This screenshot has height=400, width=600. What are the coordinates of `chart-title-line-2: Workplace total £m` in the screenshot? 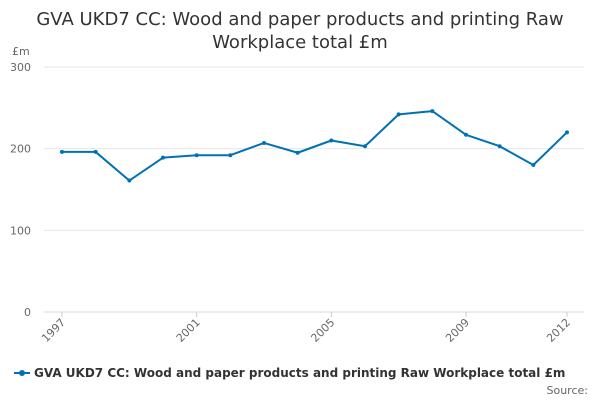 It's located at (300, 42).